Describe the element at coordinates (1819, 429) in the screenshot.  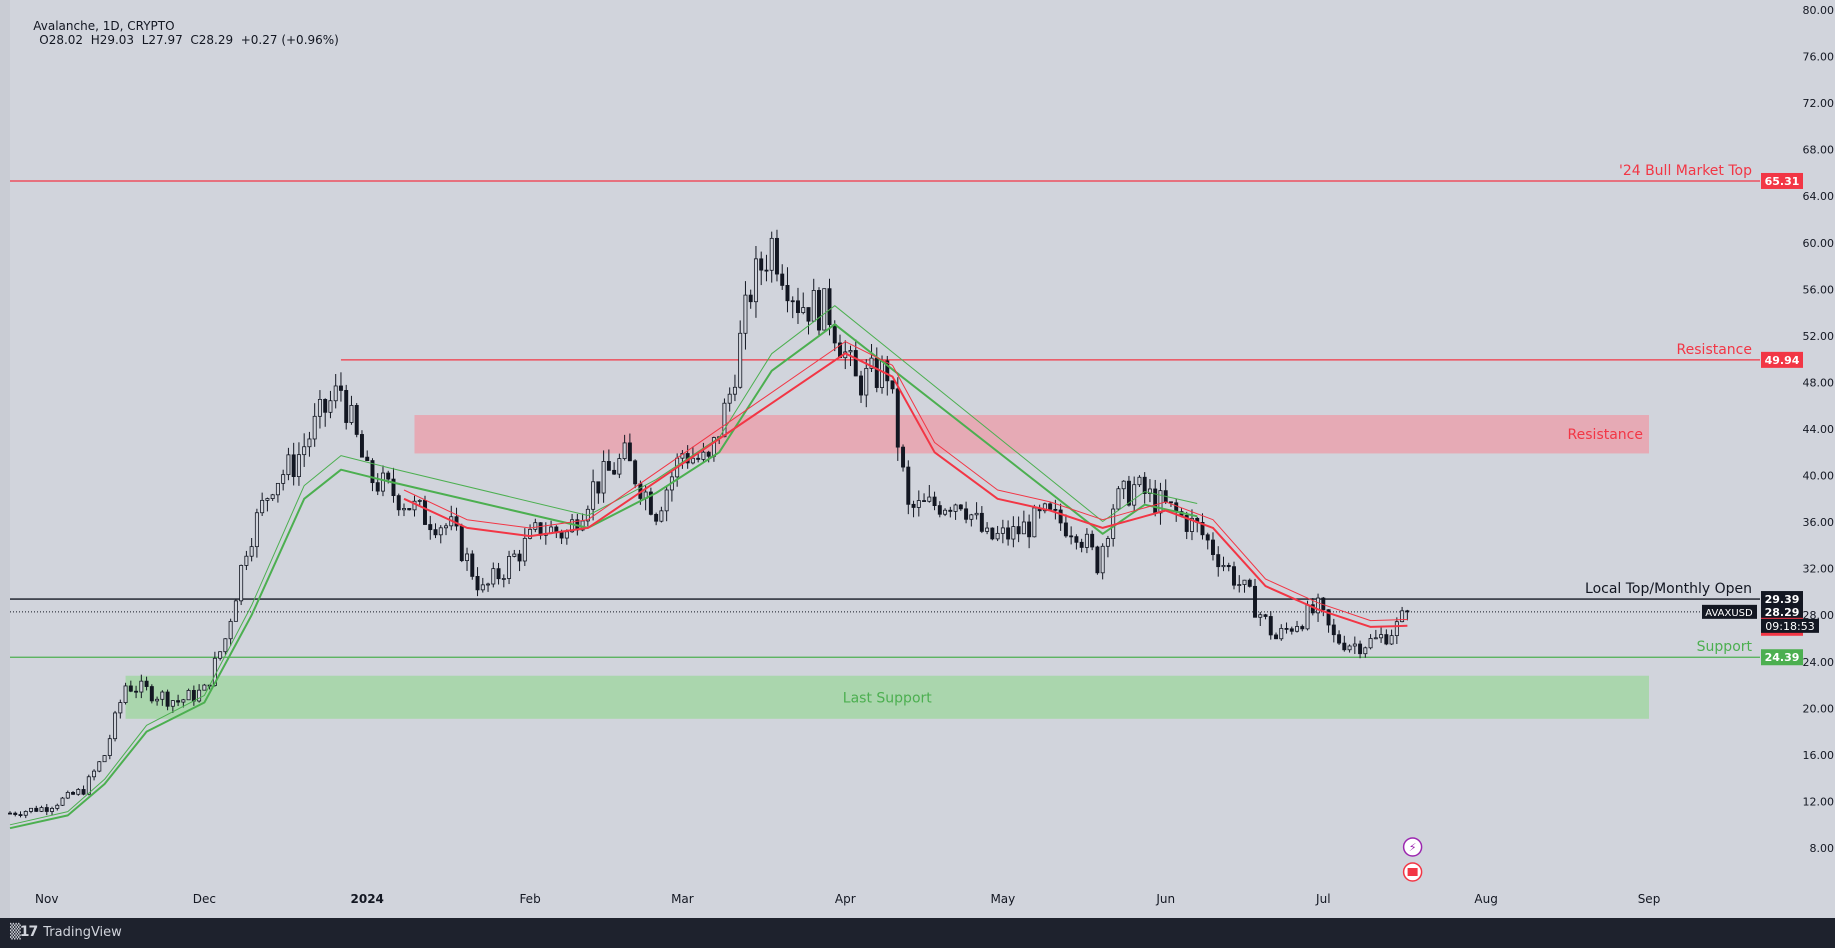
I see `y-tick-label: 44.00` at that location.